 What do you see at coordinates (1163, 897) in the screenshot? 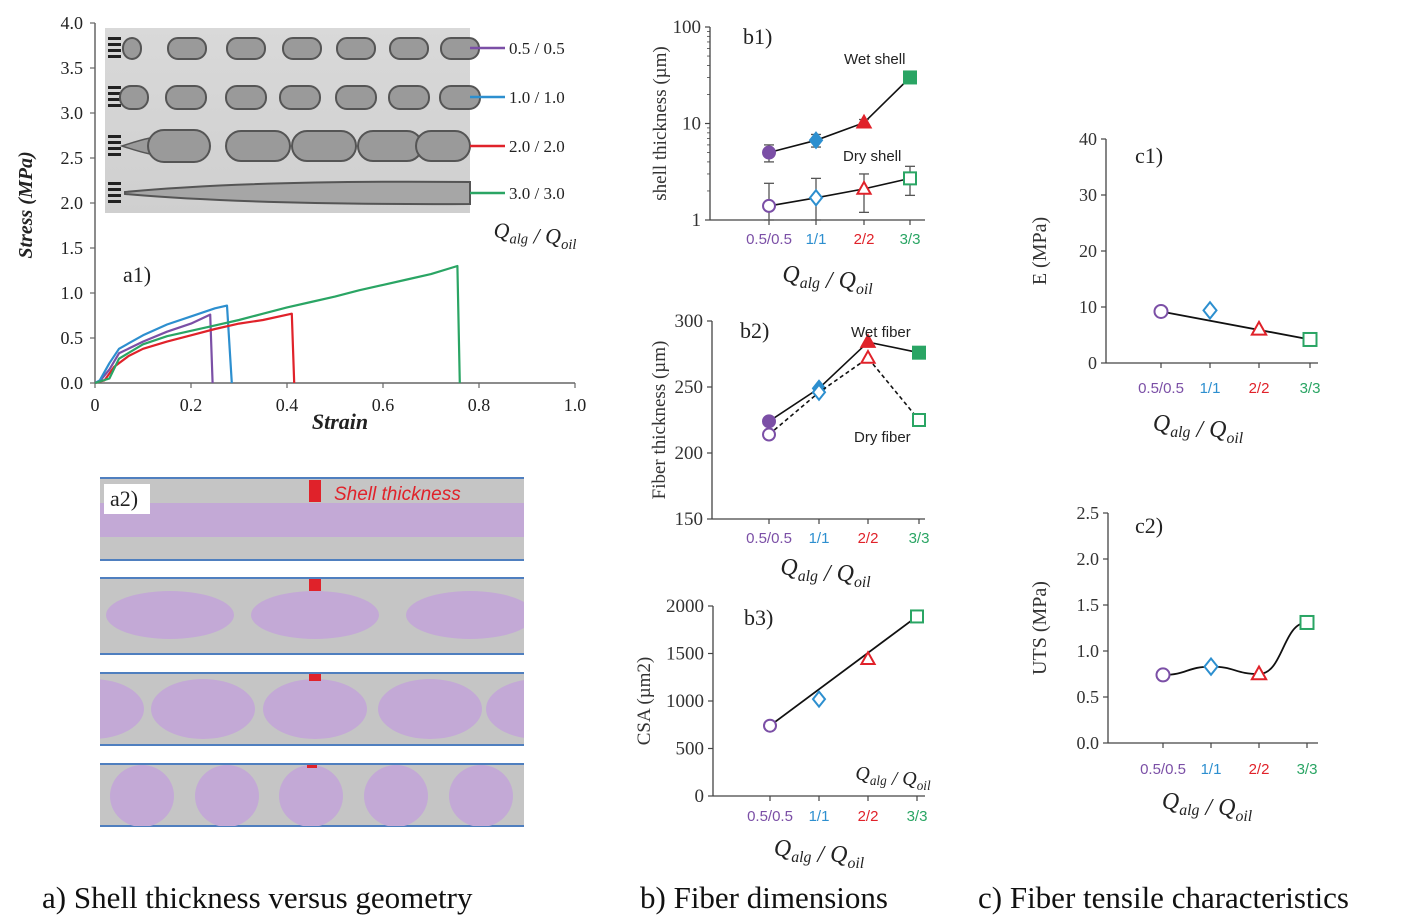
I see `caption-c: c) Fiber tensile characteristics` at bounding box center [1163, 897].